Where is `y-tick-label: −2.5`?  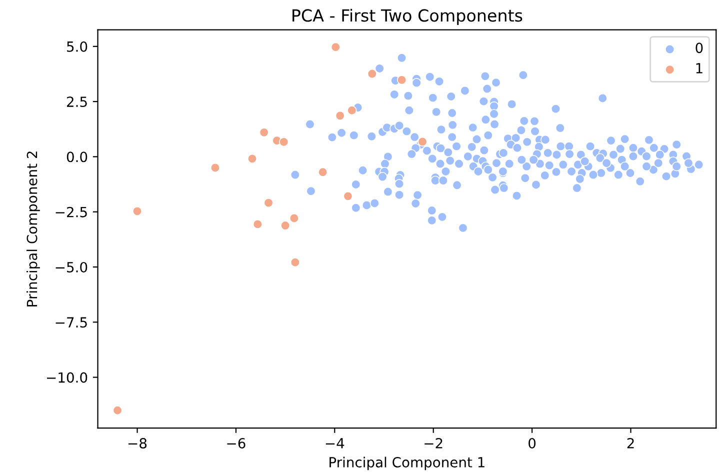
y-tick-label: −2.5 is located at coordinates (71, 212).